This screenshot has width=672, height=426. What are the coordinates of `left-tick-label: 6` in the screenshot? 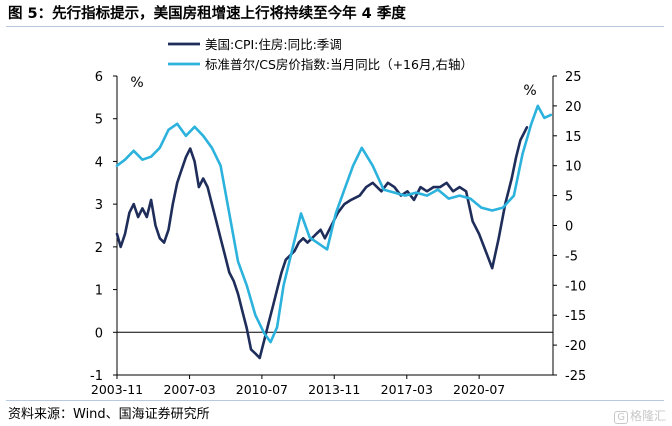 It's located at (99, 77).